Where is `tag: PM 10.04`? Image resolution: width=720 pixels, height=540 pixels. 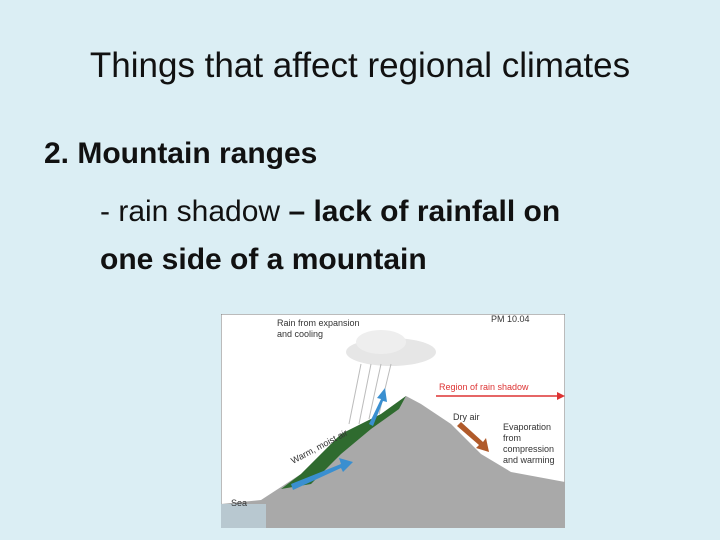 tag: PM 10.04 is located at coordinates (510, 319).